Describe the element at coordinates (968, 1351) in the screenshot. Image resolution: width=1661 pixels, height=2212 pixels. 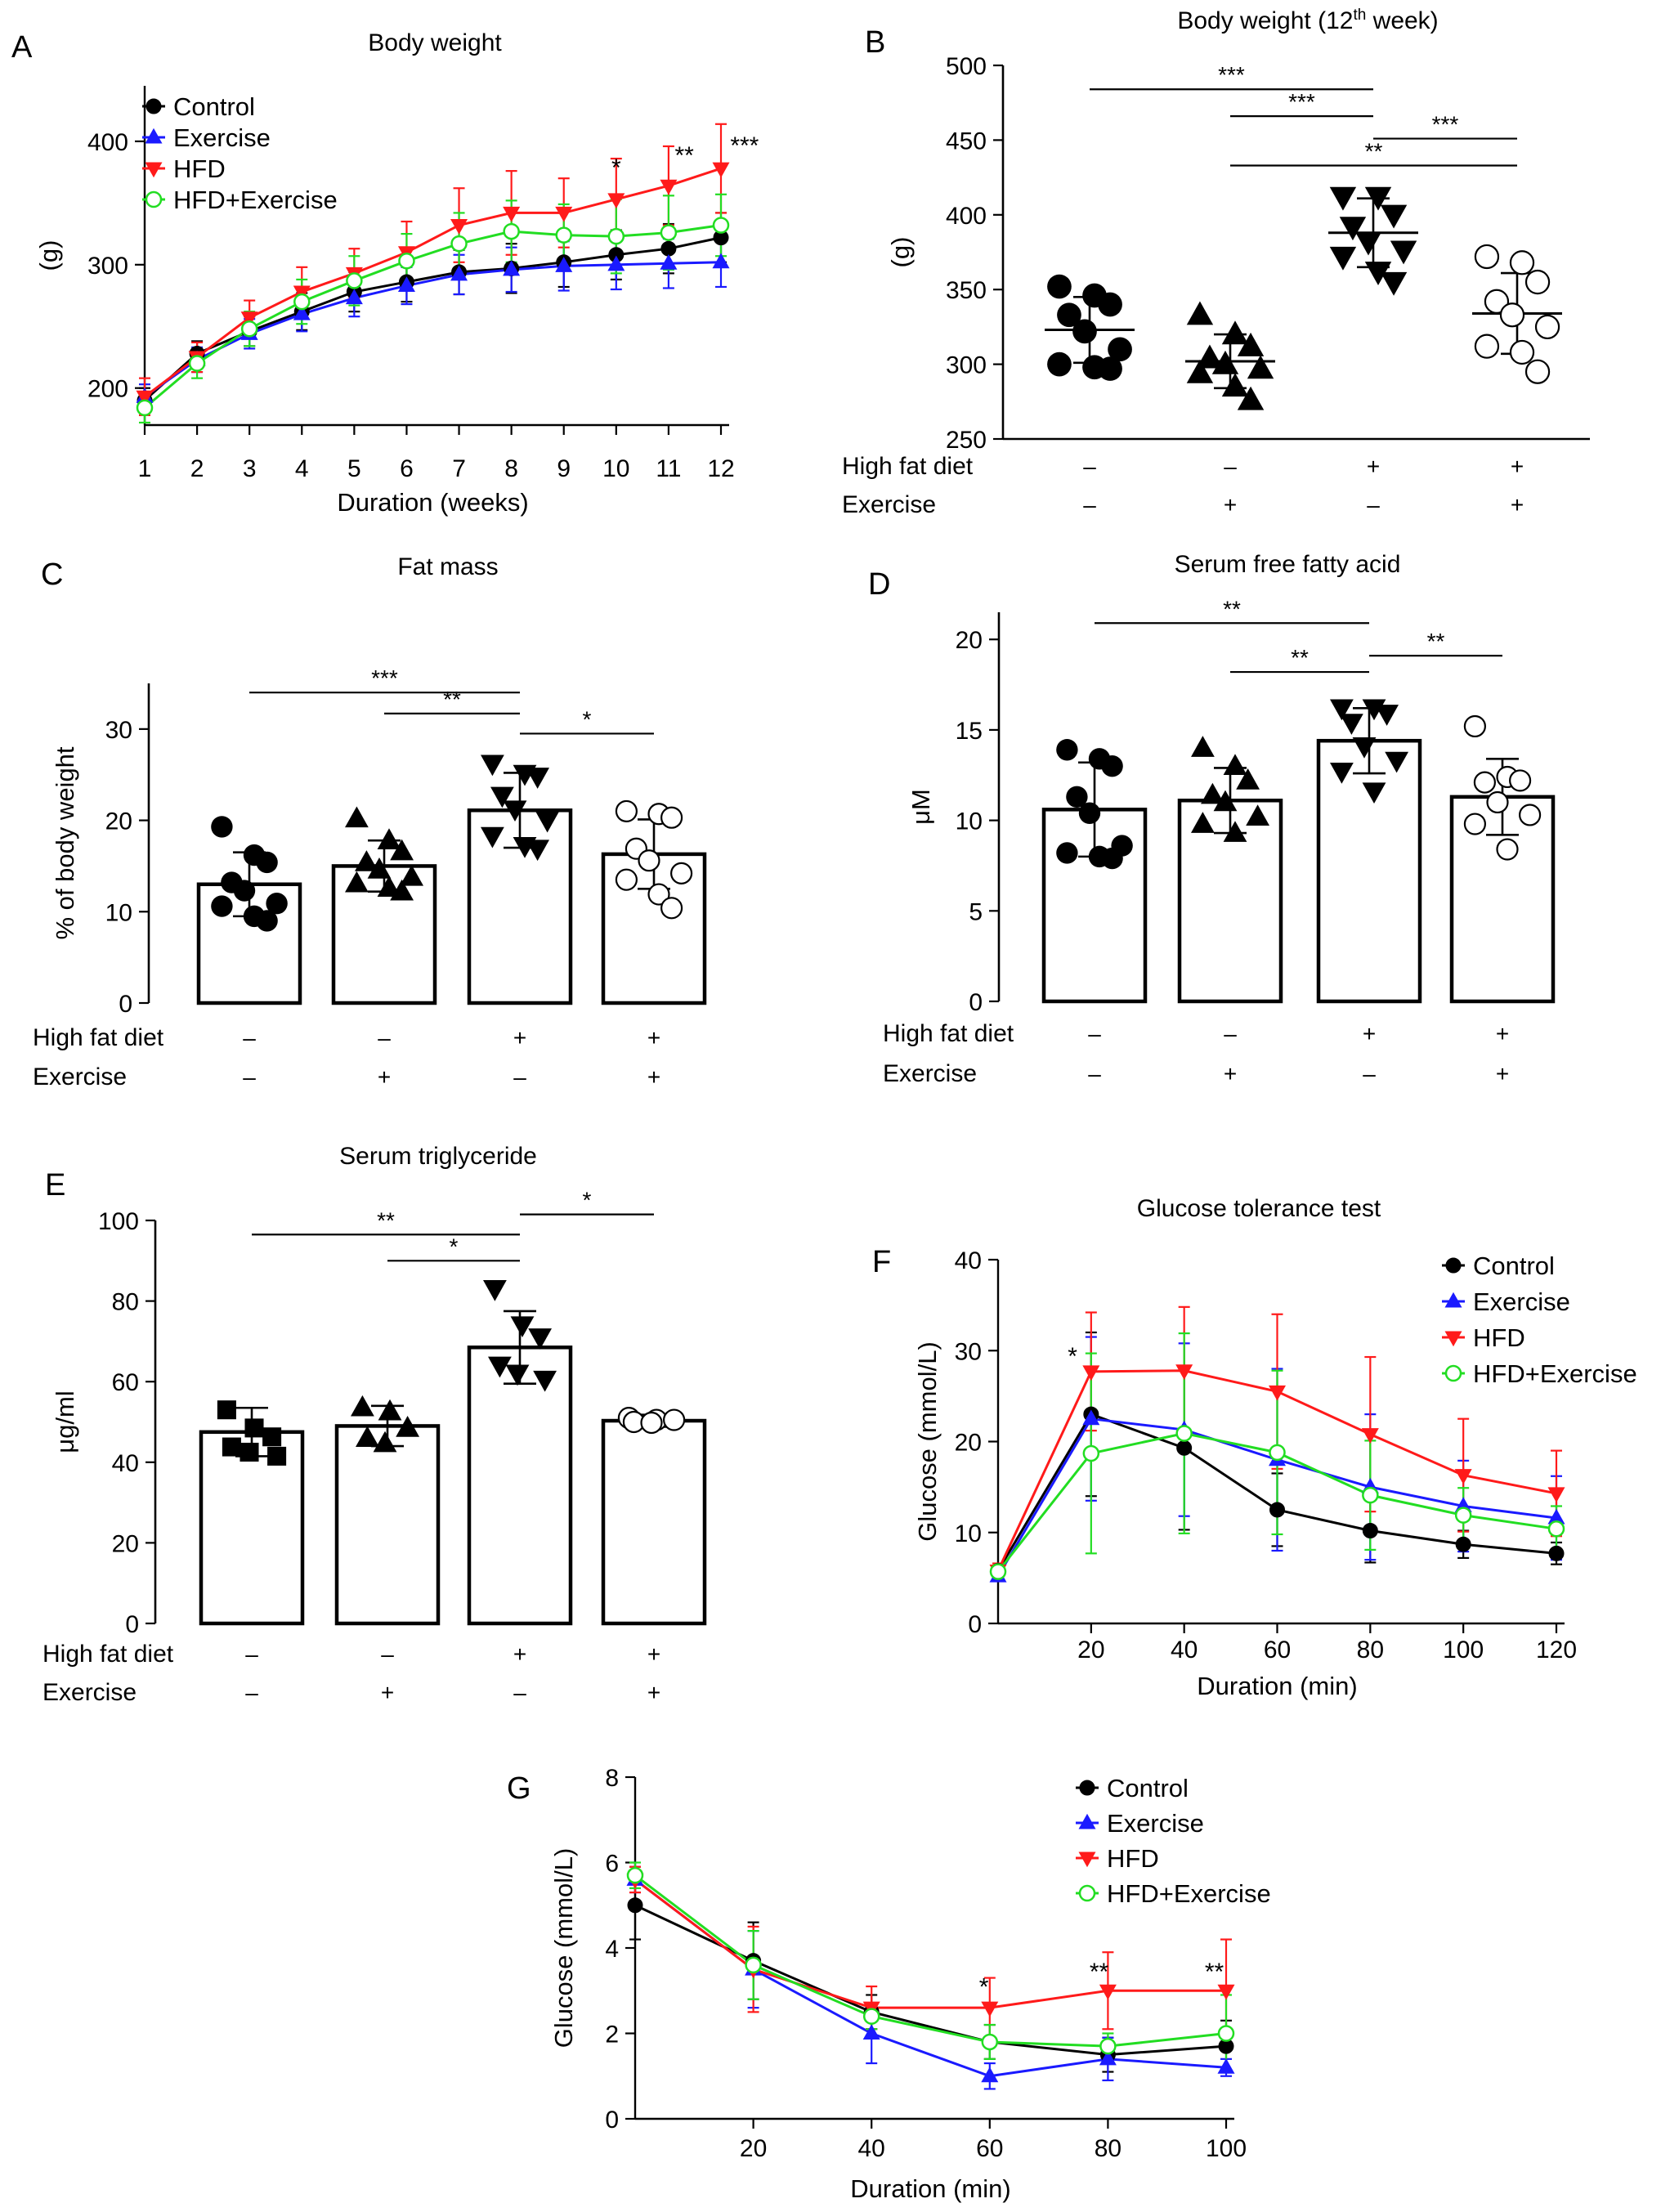
I see `y-tick-label: 30` at that location.